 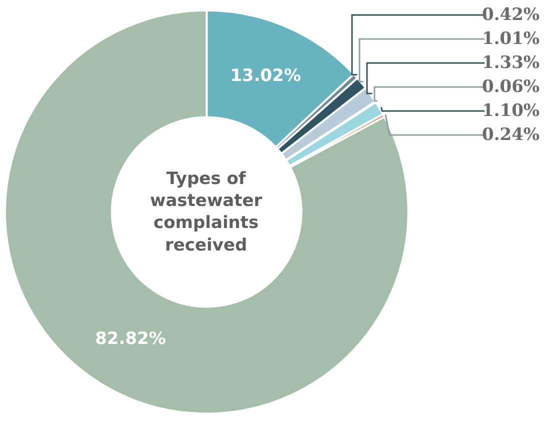 What do you see at coordinates (511, 39) in the screenshot?
I see `data-label: 1.01%` at bounding box center [511, 39].